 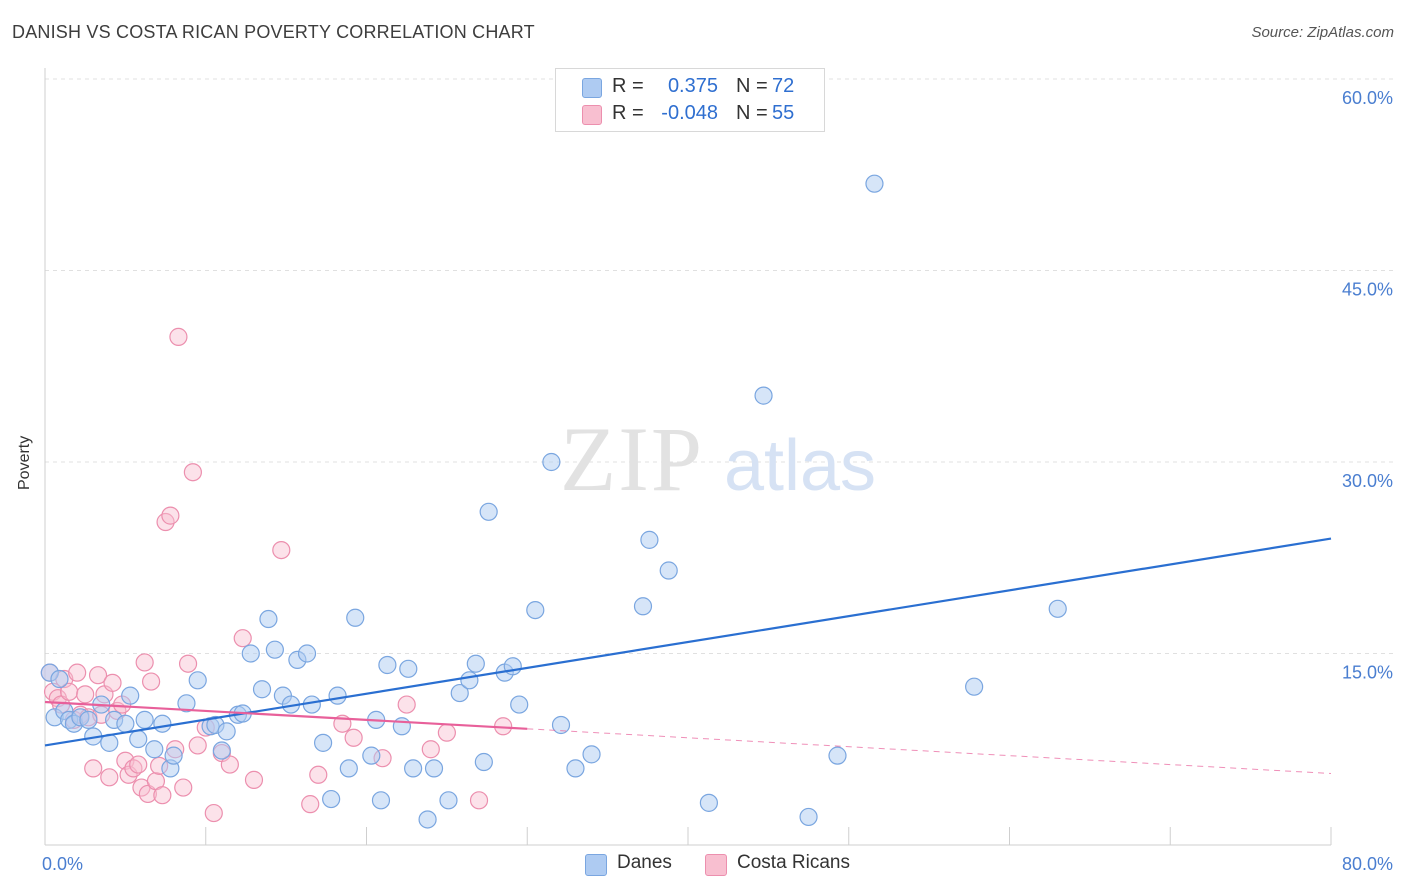 I want to click on costa-ricans-trend-line, so click(x=286, y=715).